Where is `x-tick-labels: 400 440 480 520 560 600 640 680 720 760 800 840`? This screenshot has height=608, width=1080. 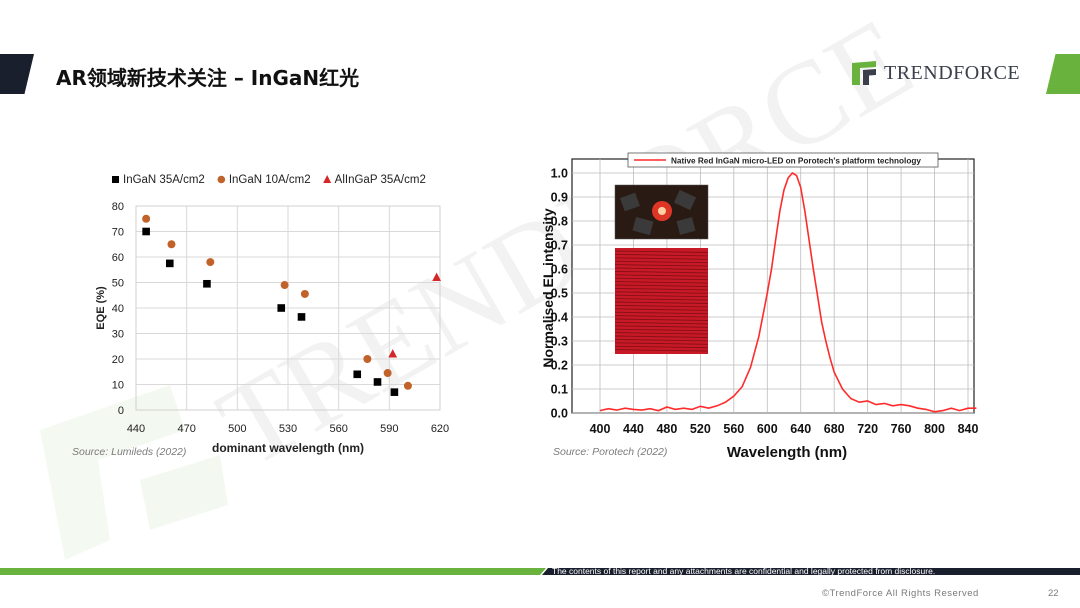 x-tick-labels: 400 440 480 520 560 600 640 680 720 760 800 840 is located at coordinates (784, 429).